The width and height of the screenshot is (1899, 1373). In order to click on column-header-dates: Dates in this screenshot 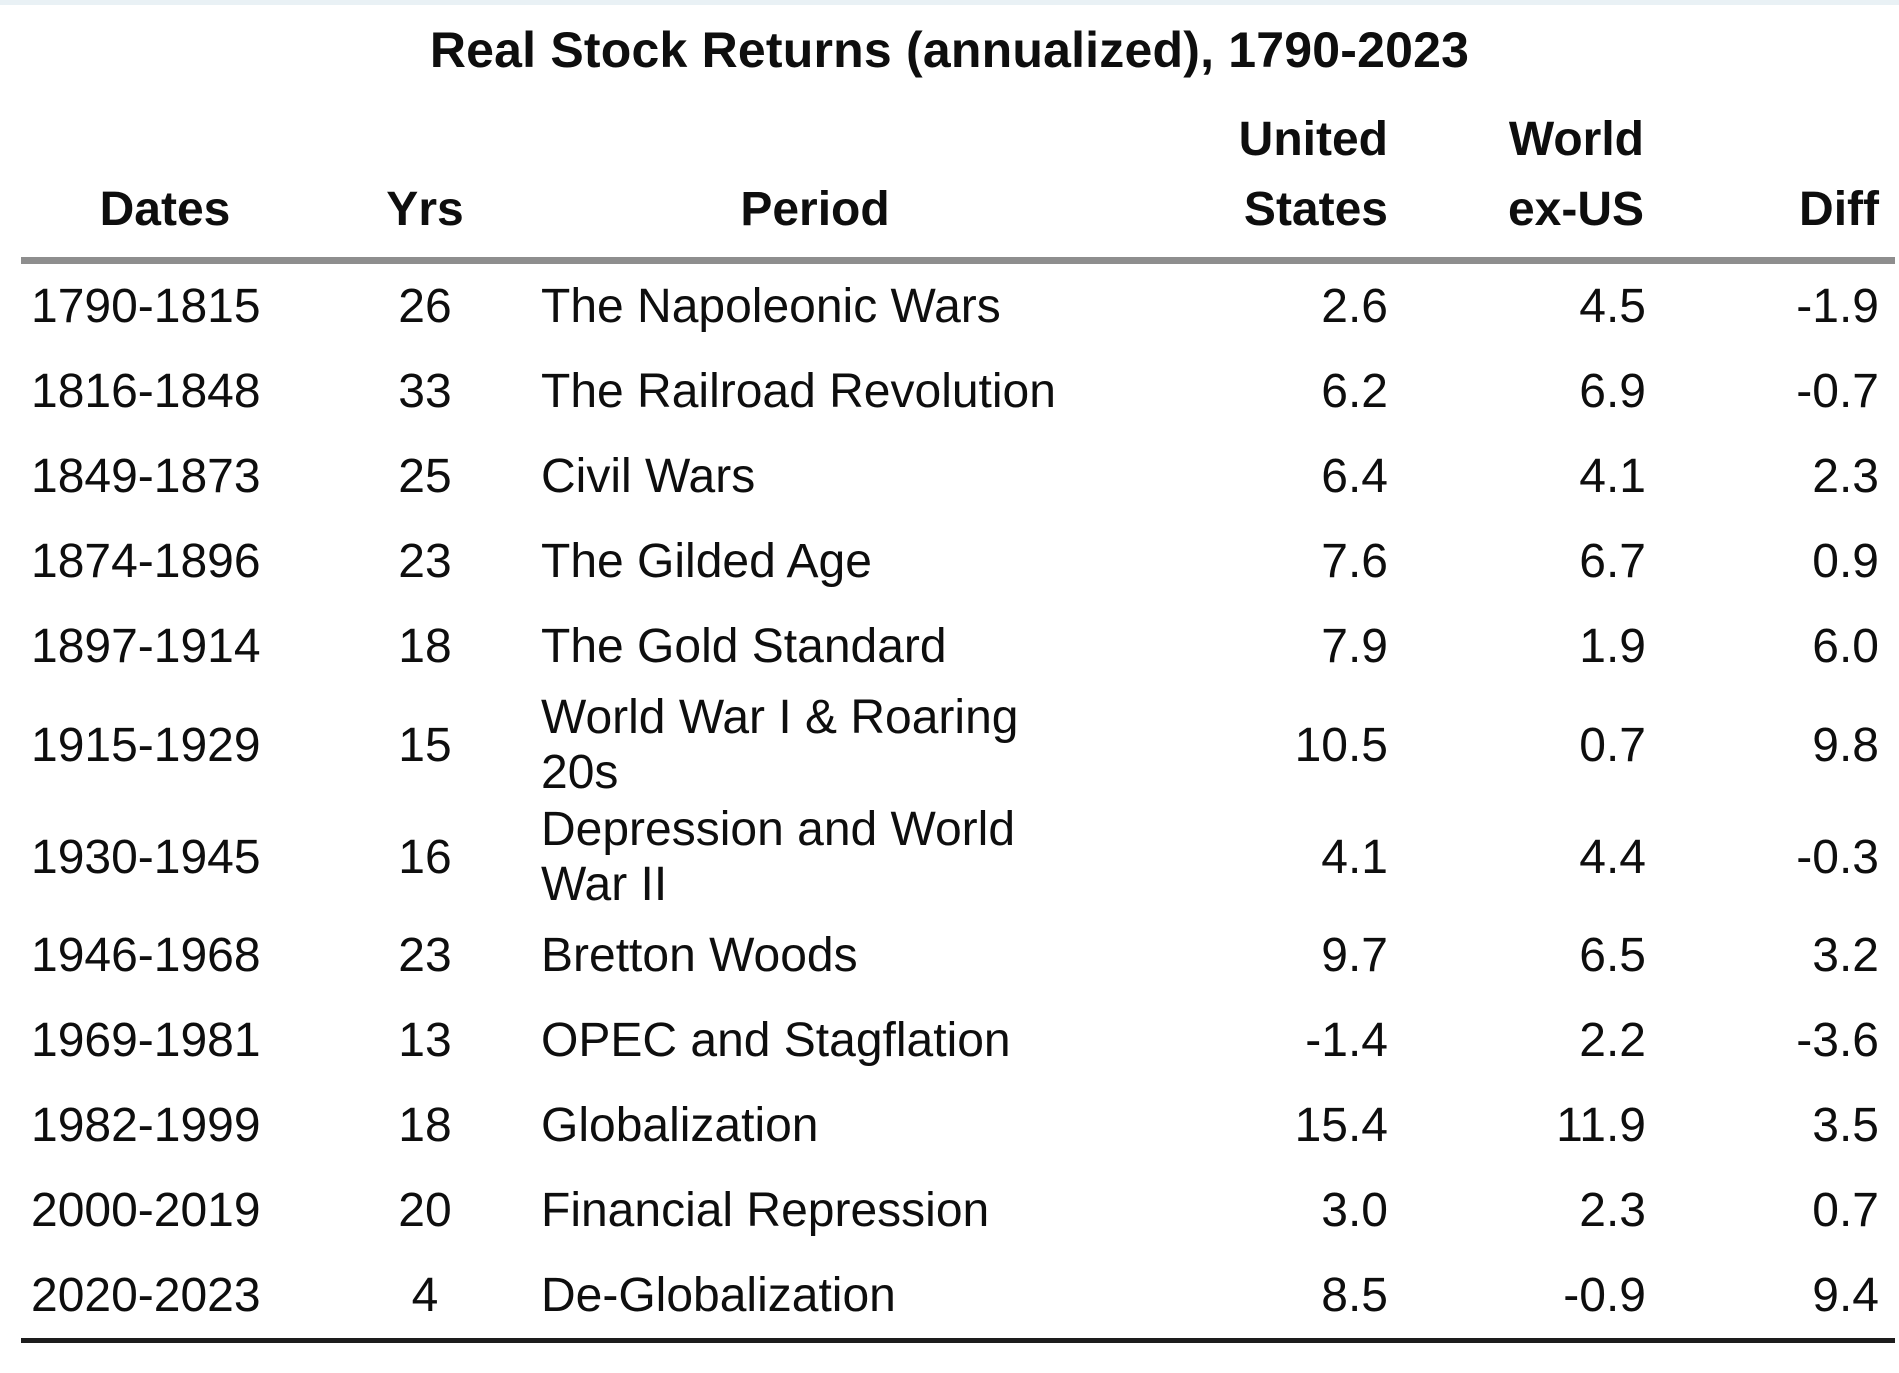, I will do `click(165, 171)`.